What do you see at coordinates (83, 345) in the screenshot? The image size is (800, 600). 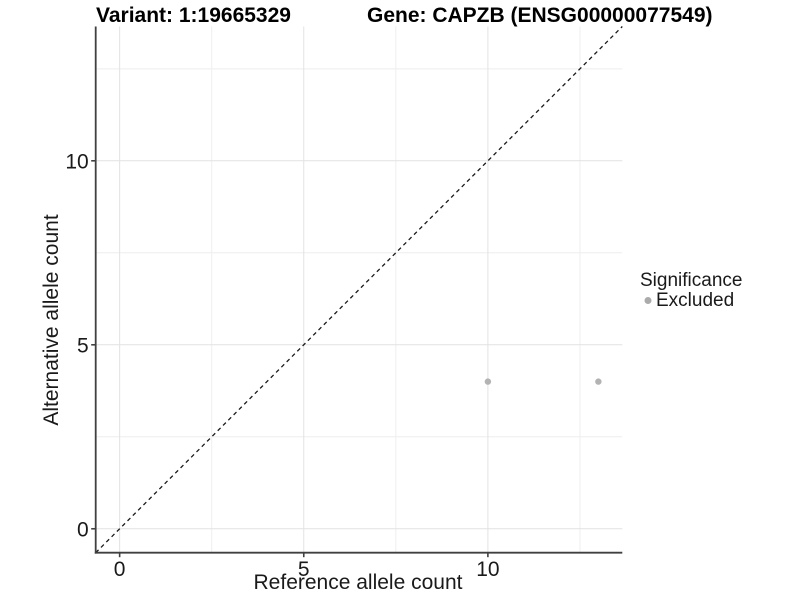 I see `y-tick-label: 5` at bounding box center [83, 345].